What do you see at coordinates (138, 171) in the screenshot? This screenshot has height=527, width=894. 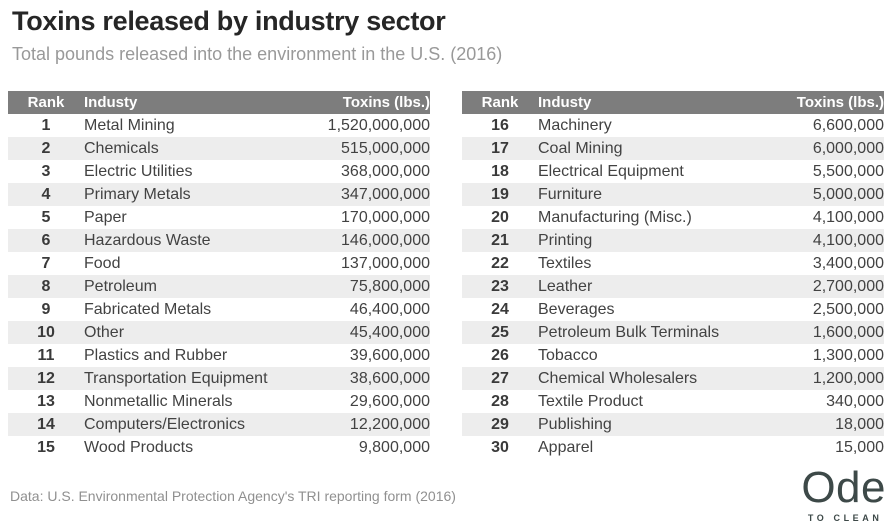 I see `industry-cell: Electric Utilities` at bounding box center [138, 171].